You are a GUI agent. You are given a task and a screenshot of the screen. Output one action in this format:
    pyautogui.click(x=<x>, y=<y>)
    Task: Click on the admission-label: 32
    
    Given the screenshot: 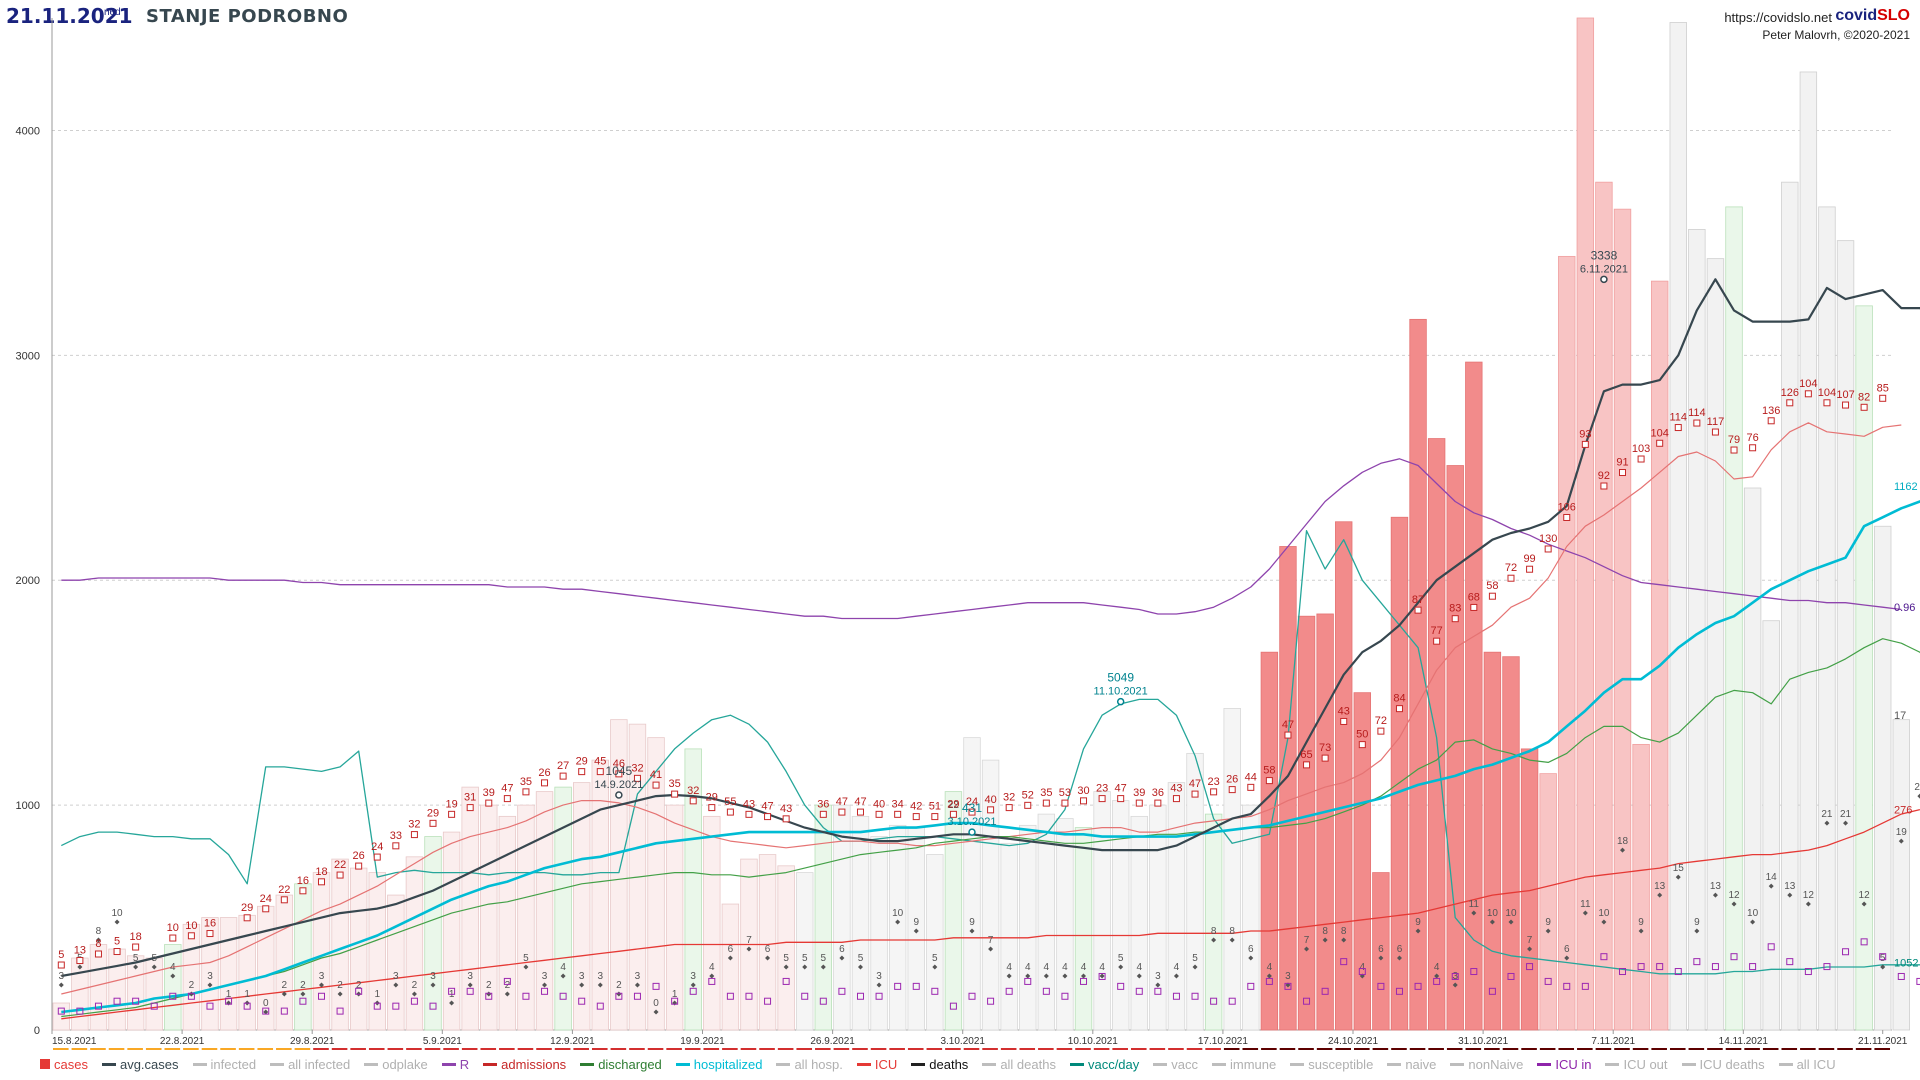 What is the action you would take?
    pyautogui.click(x=1009, y=798)
    